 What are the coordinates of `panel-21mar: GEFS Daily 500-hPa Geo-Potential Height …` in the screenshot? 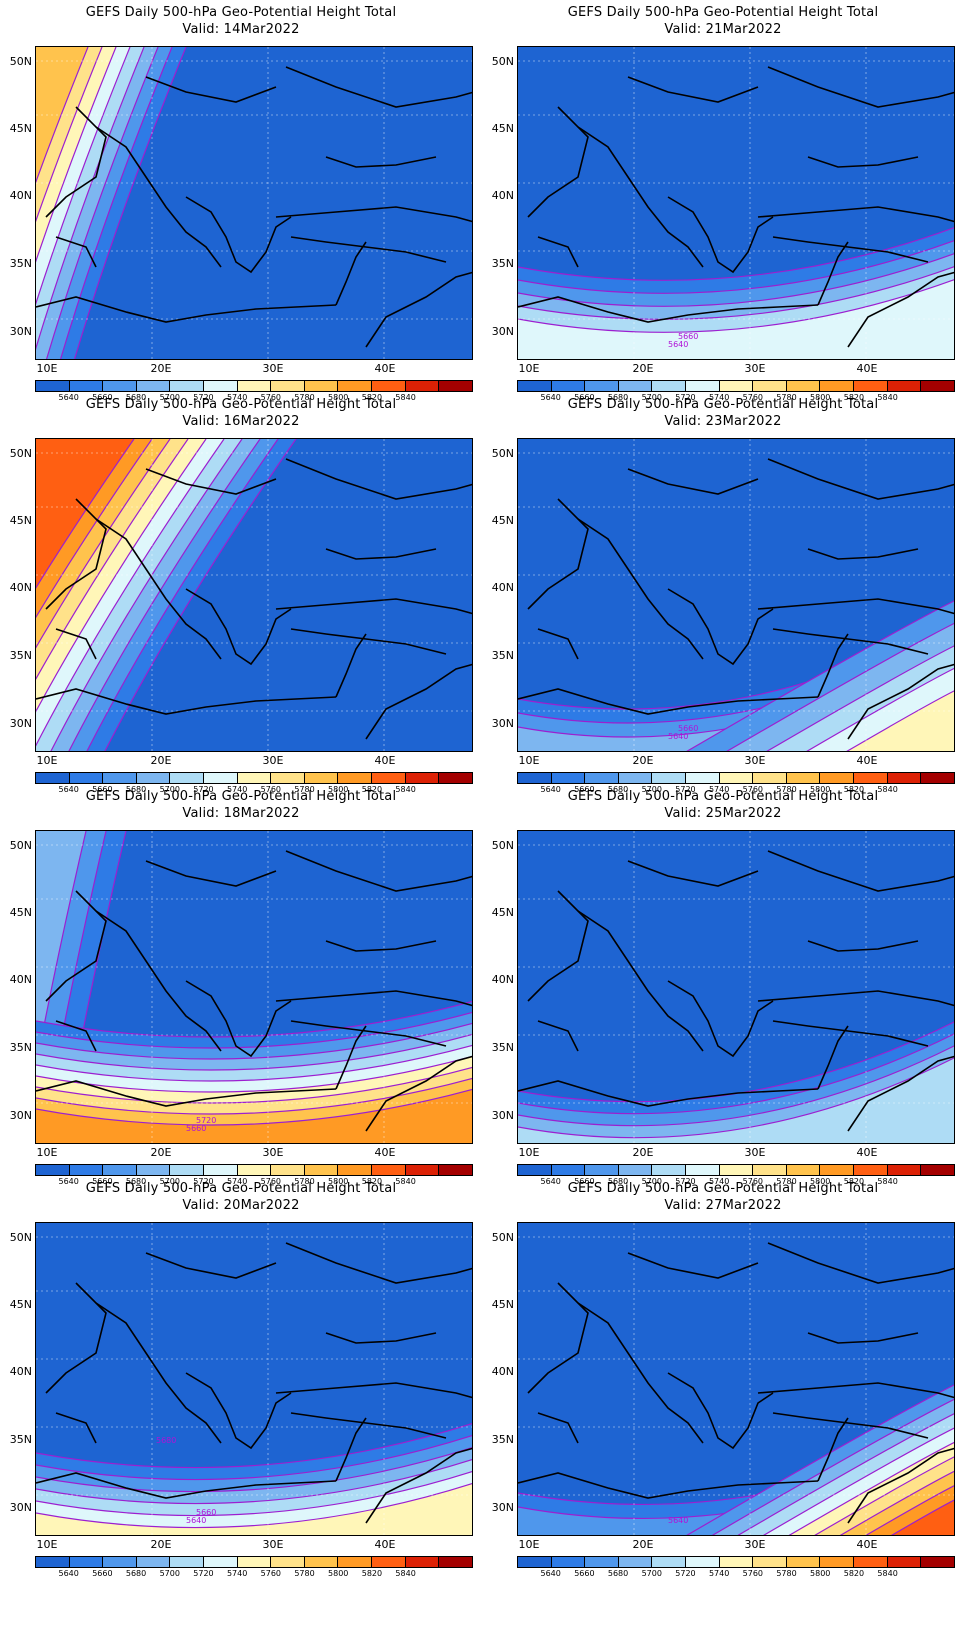 It's located at (723, 205).